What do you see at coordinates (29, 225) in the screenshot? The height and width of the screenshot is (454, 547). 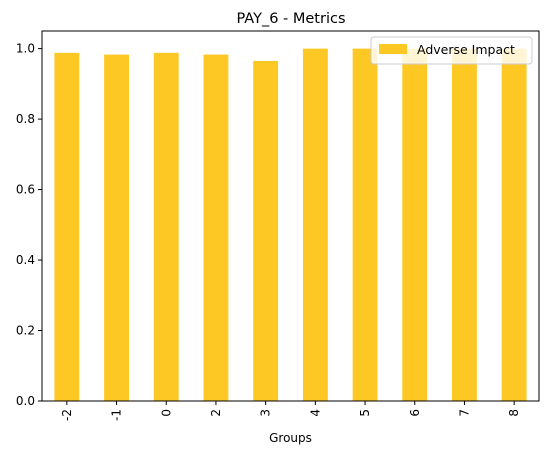 I see `y-axis-ticks: 0.0 0.2 0.4 0.6 0.8 1.0` at bounding box center [29, 225].